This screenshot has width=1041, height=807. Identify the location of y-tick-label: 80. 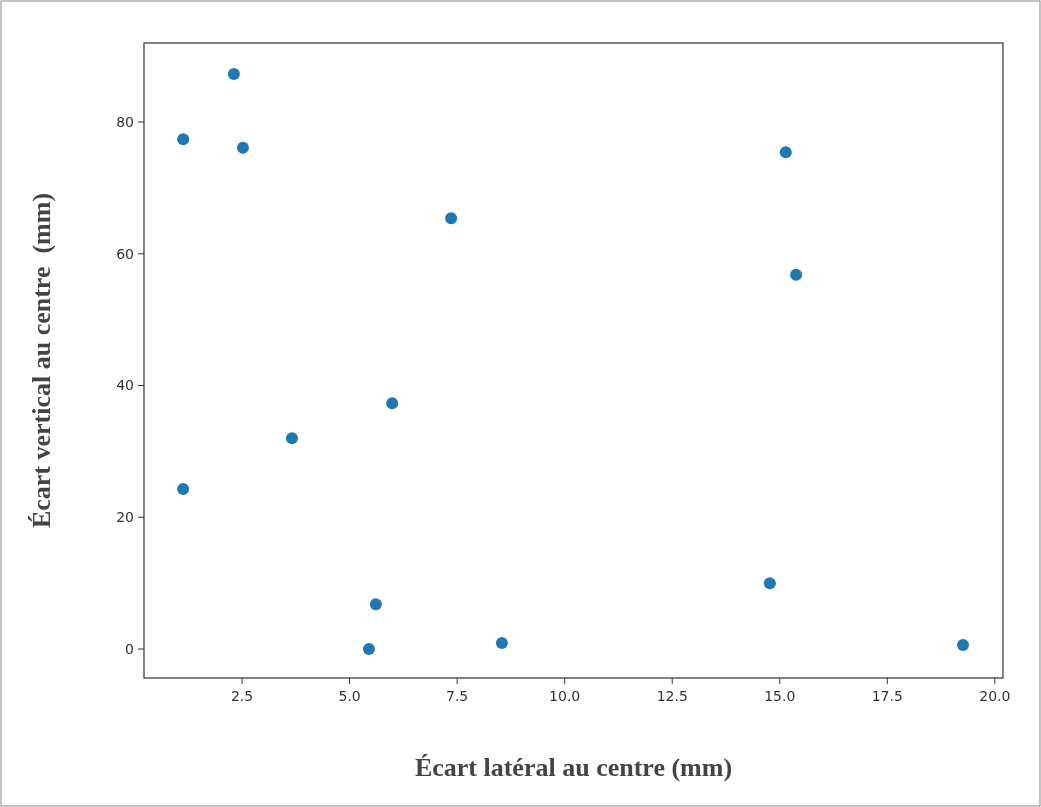
(125, 121).